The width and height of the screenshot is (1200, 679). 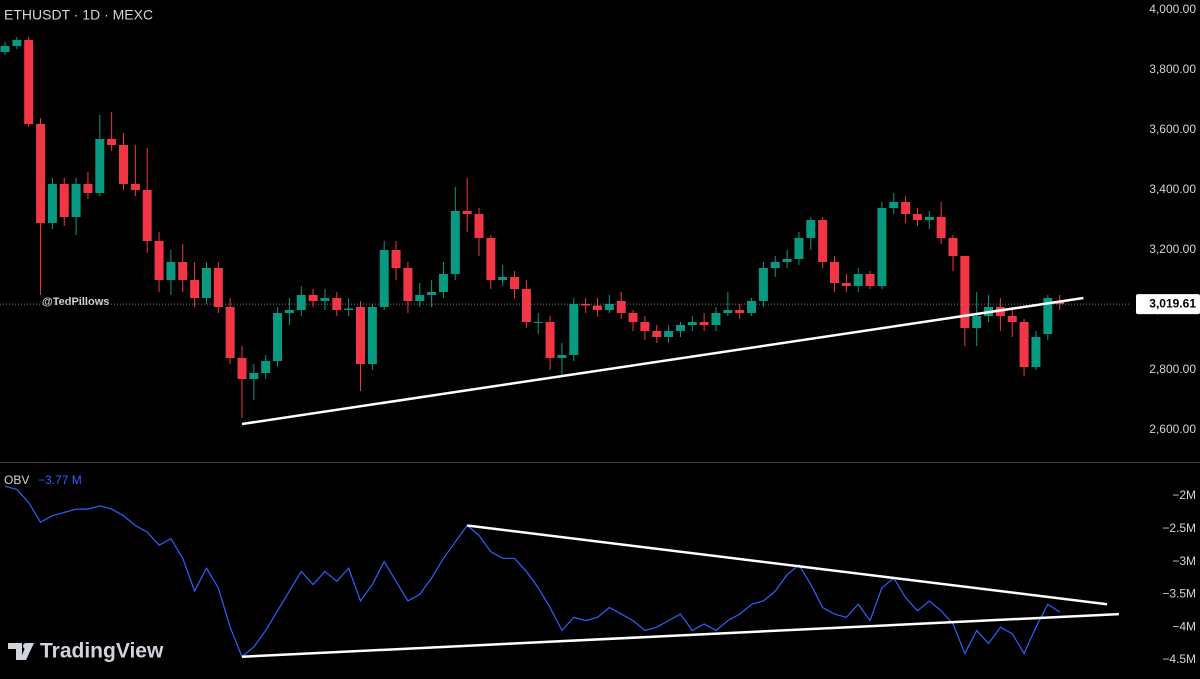 I want to click on y-tick-label: 4,000.00, so click(x=1172, y=9).